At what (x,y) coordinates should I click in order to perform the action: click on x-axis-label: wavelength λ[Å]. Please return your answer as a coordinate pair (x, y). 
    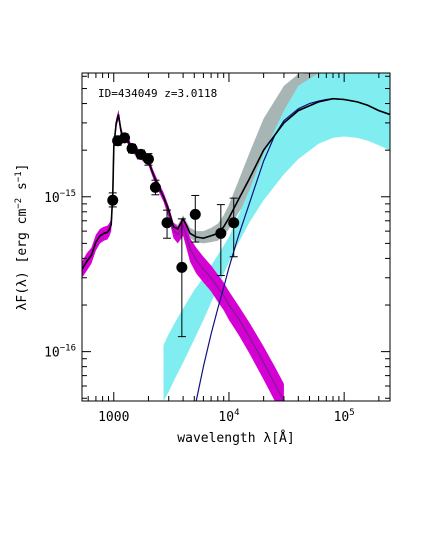
    Looking at the image, I should click on (235, 438).